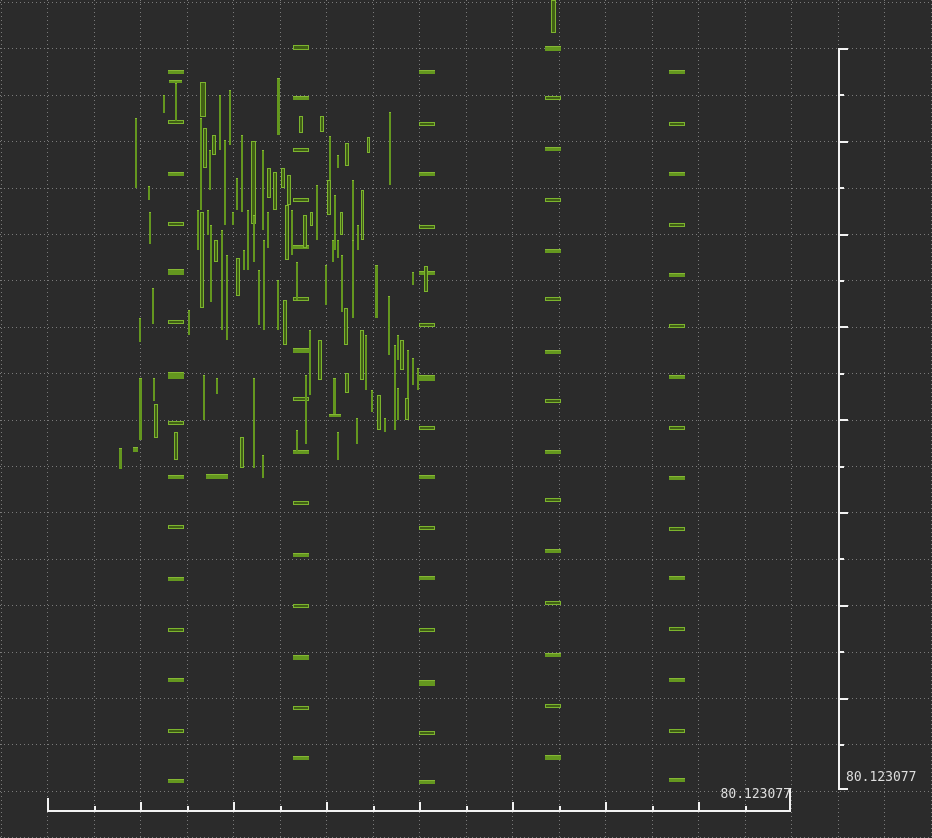 The height and width of the screenshot is (838, 932). I want to click on y-axis-line, so click(839, 419).